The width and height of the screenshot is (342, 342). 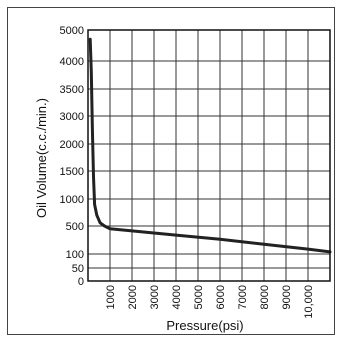 I want to click on x-tick-label: 4000, so click(x=177, y=297).